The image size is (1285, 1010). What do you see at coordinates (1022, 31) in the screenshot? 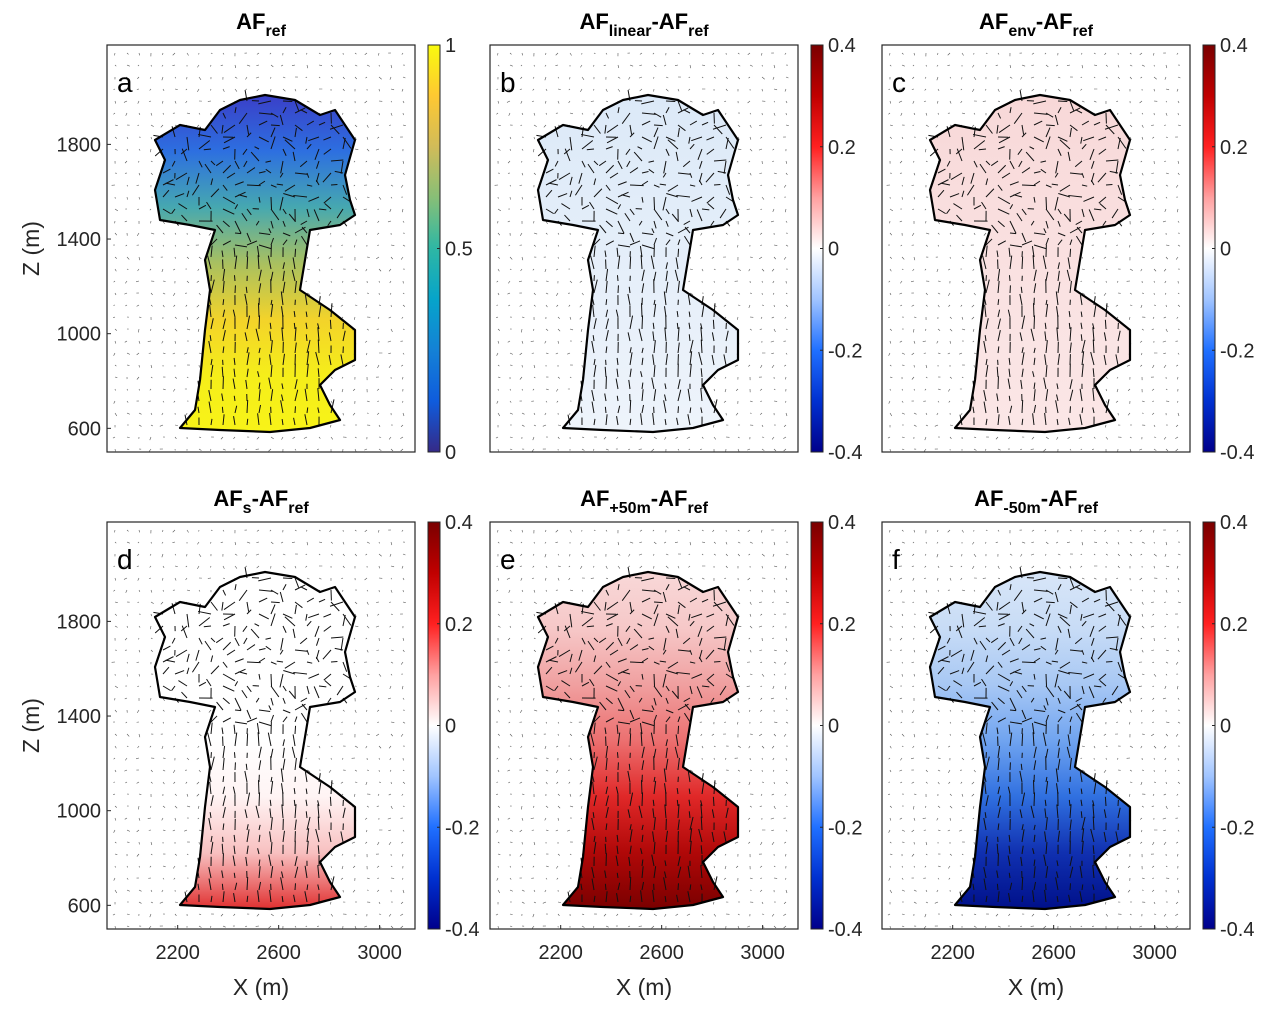
I see `title-subscript: env` at bounding box center [1022, 31].